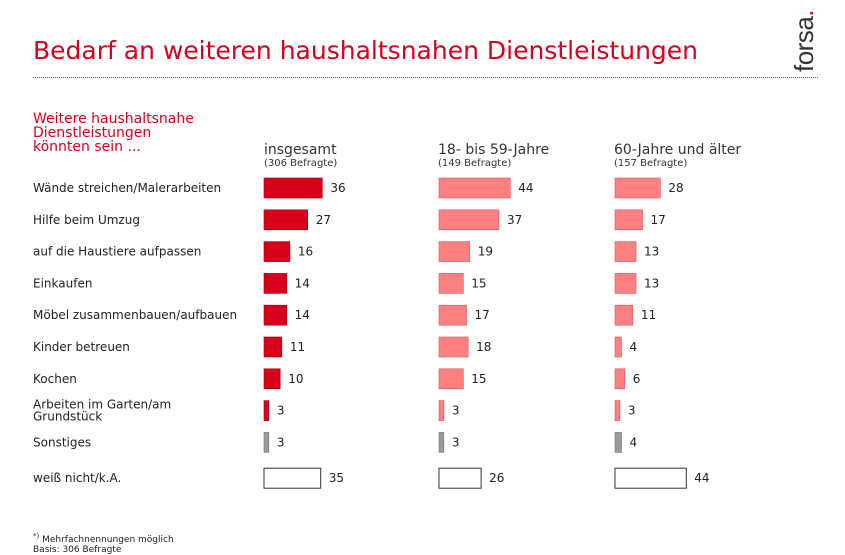 The image size is (845, 555). What do you see at coordinates (625, 251) in the screenshot?
I see `bar-60-jahre-und-a-lter-auf-die-haustiere-aufpassen` at bounding box center [625, 251].